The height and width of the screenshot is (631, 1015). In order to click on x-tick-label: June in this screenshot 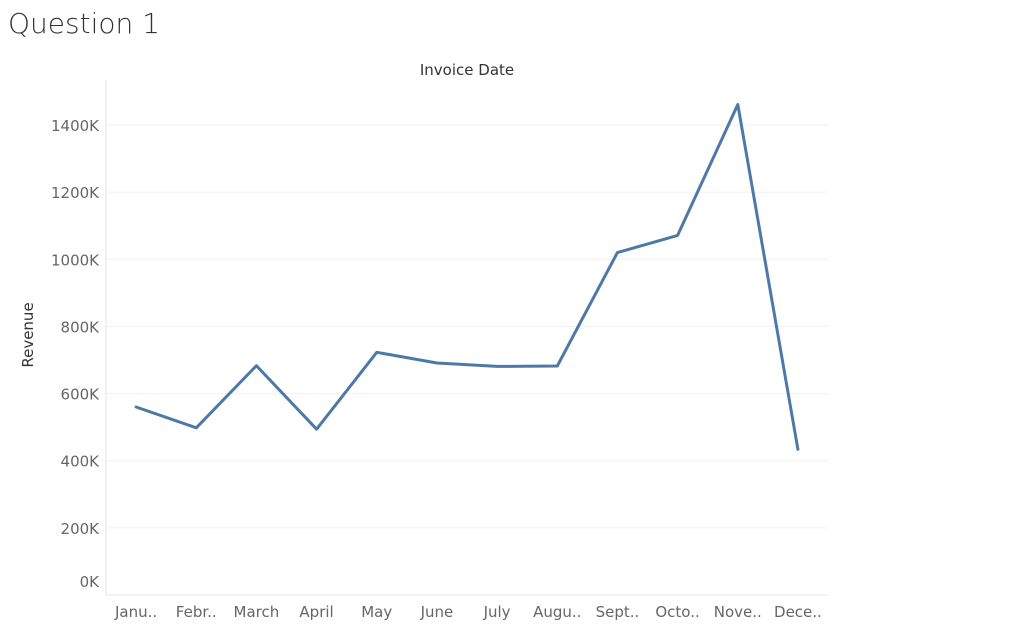, I will do `click(437, 612)`.